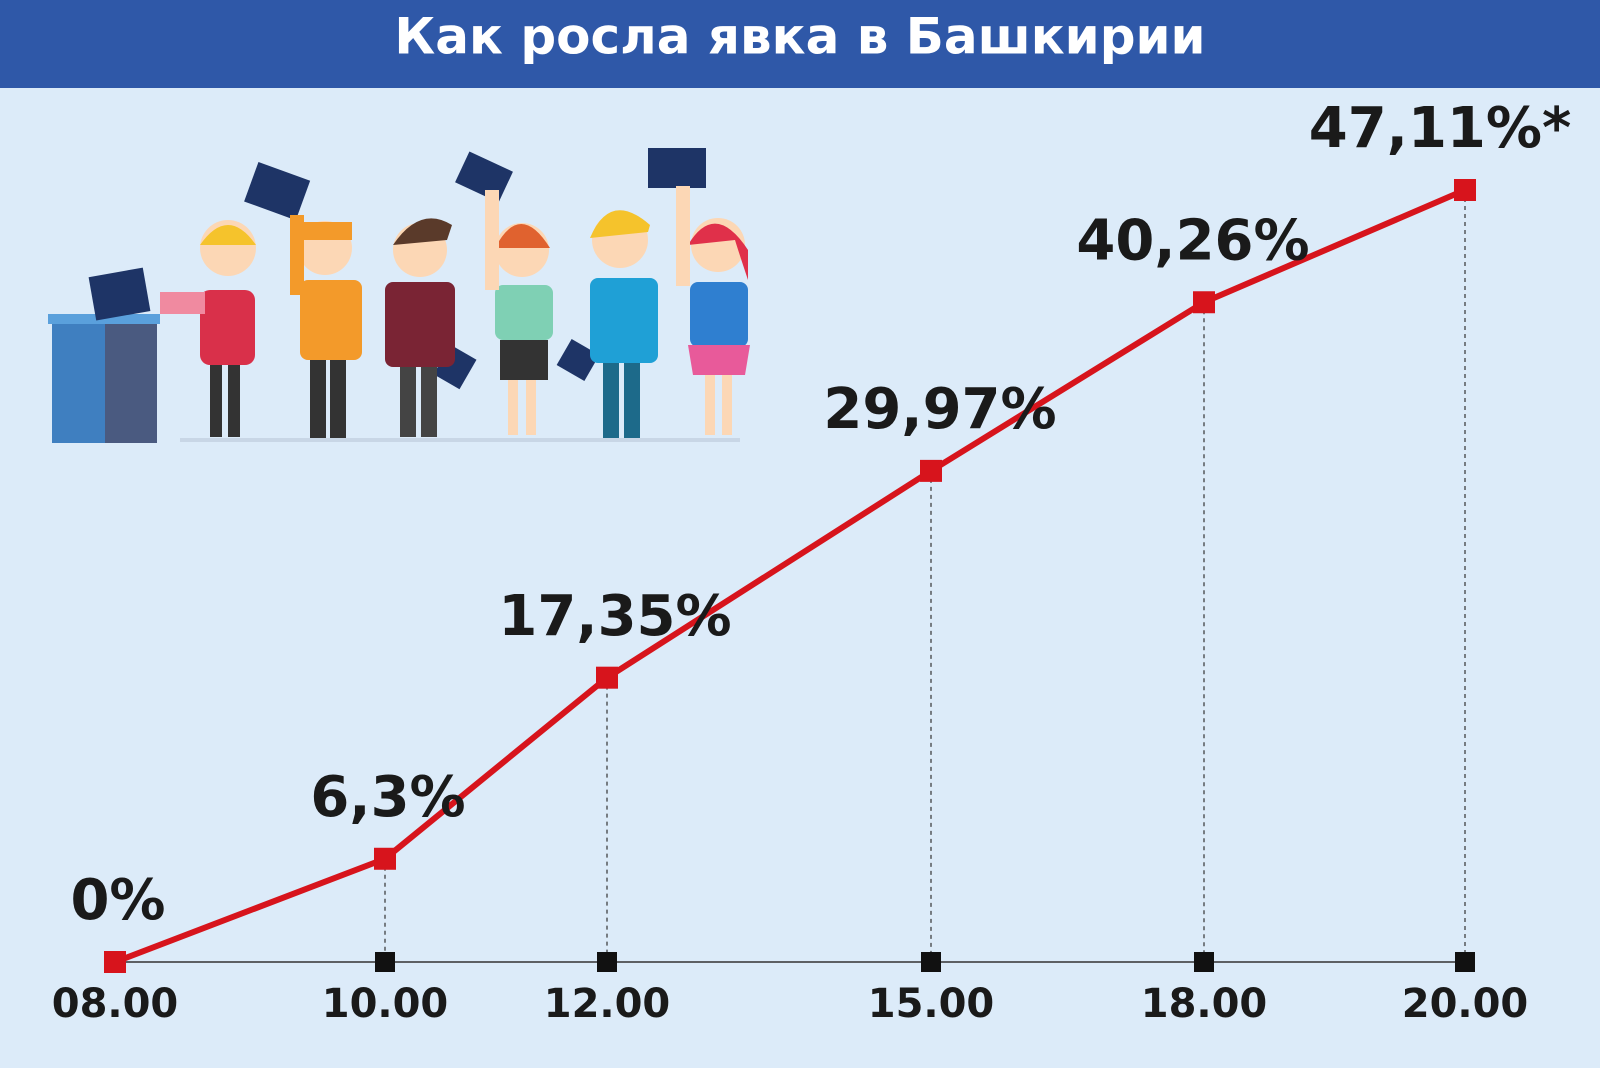 The width and height of the screenshot is (1600, 1068). Describe the element at coordinates (931, 1004) in the screenshot. I see `x-tick-label: 15.00` at that location.